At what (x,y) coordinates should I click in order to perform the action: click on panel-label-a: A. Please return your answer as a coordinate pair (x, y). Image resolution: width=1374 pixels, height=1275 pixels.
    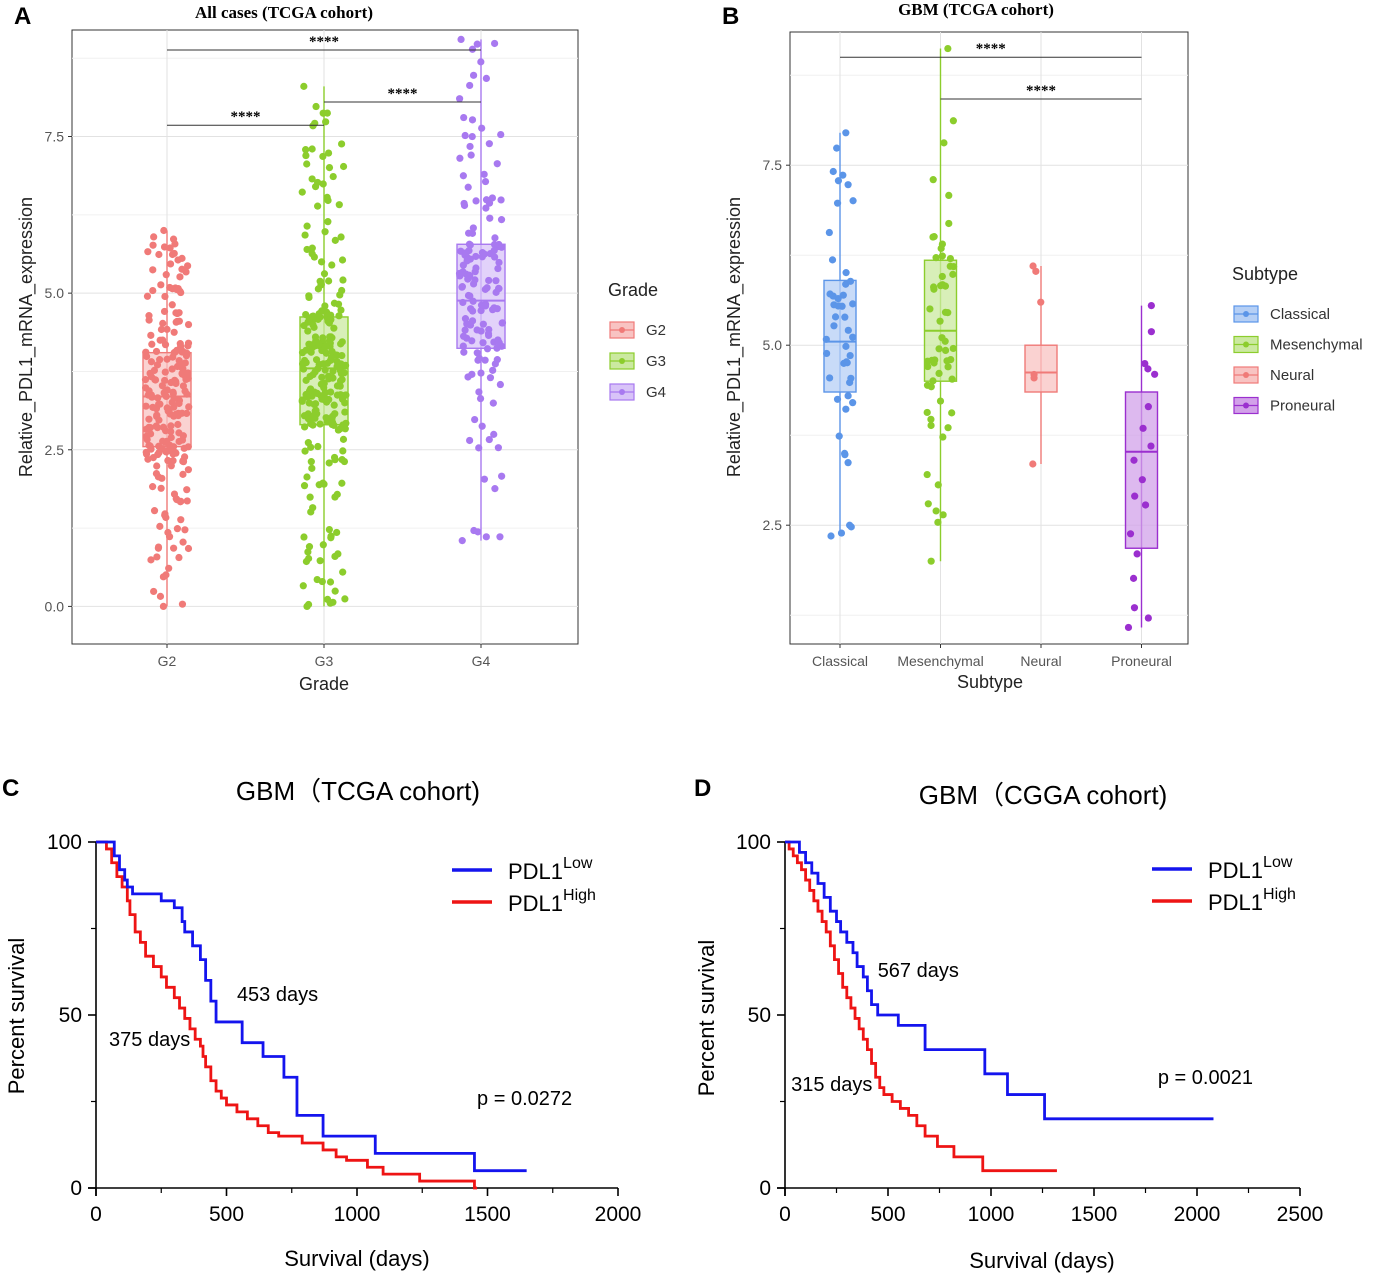
    Looking at the image, I should click on (22, 16).